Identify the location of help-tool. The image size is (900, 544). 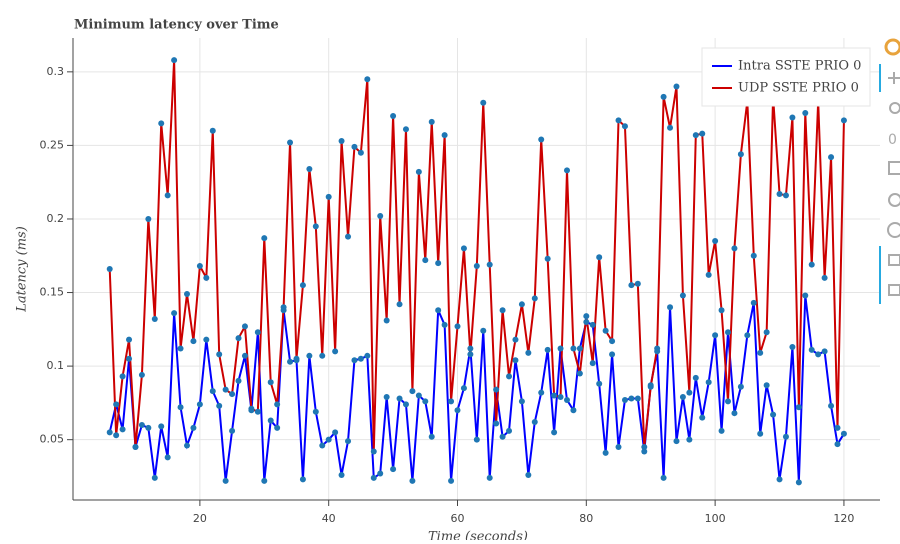
(893, 230).